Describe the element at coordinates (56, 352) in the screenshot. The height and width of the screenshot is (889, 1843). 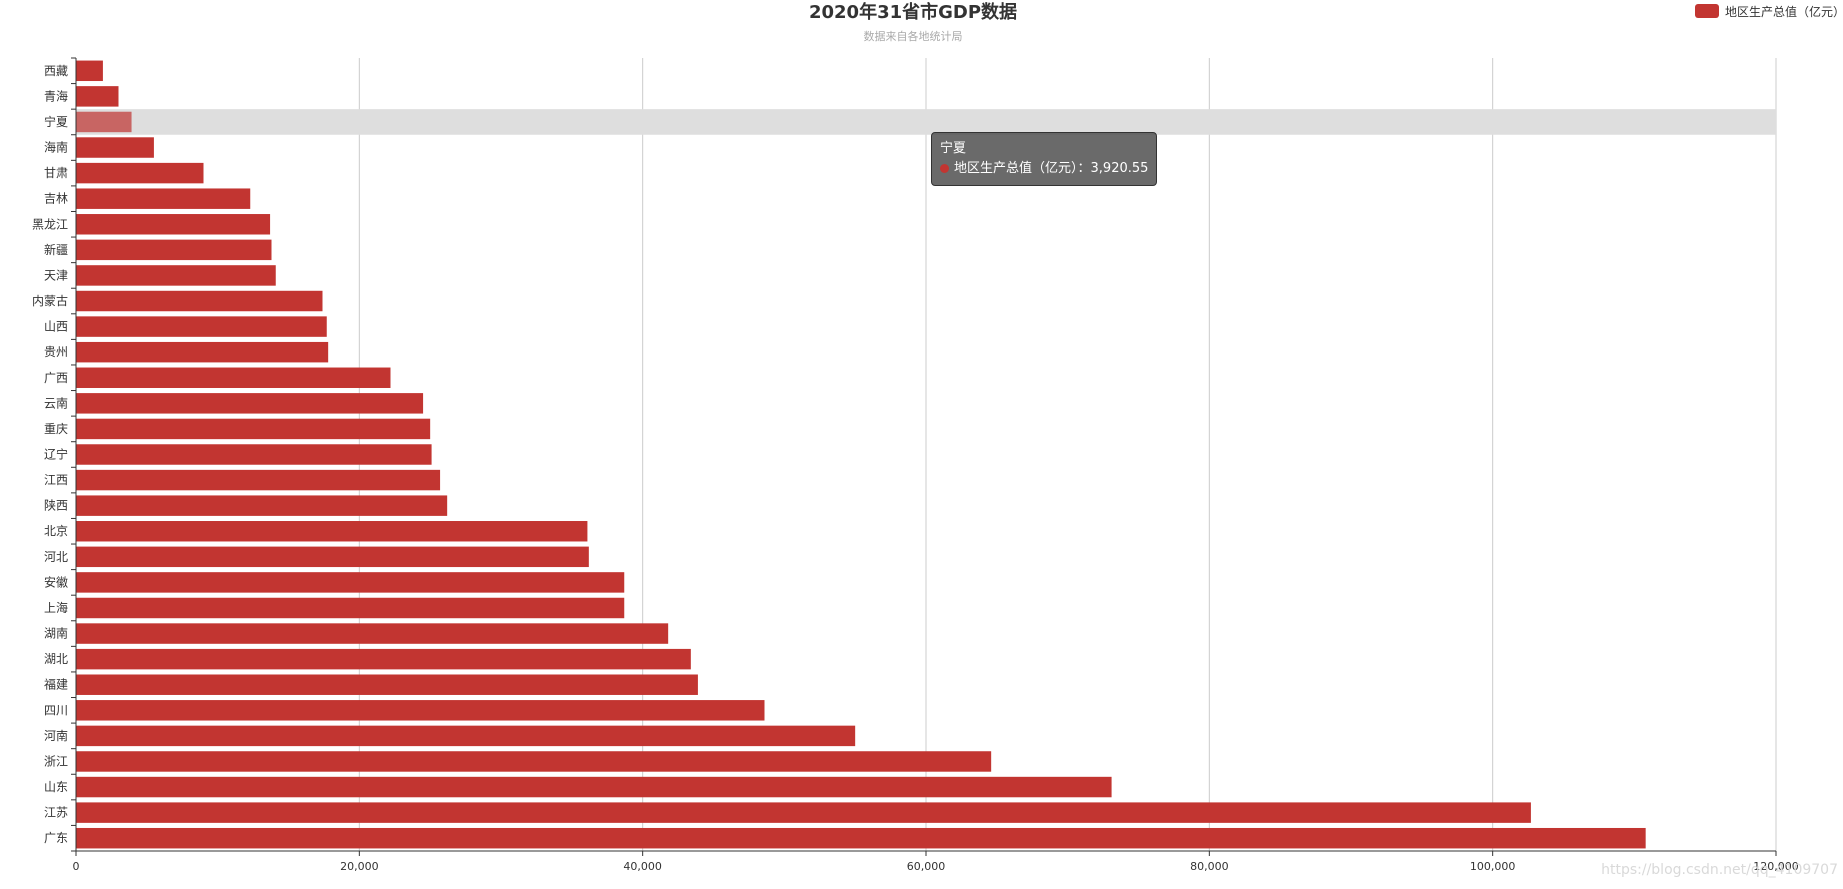
I see `y-tick-label: 贵州` at that location.